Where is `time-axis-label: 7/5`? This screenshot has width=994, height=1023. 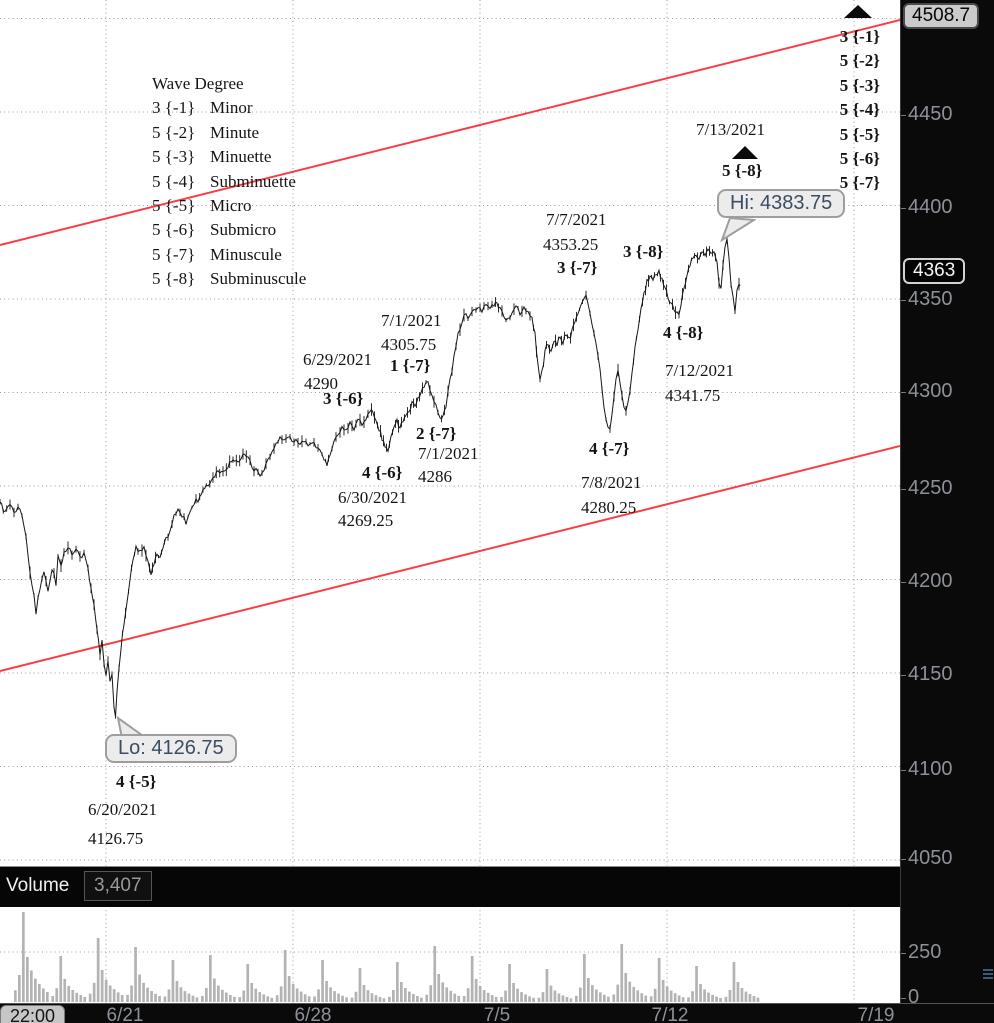
time-axis-label: 7/5 is located at coordinates (497, 1014).